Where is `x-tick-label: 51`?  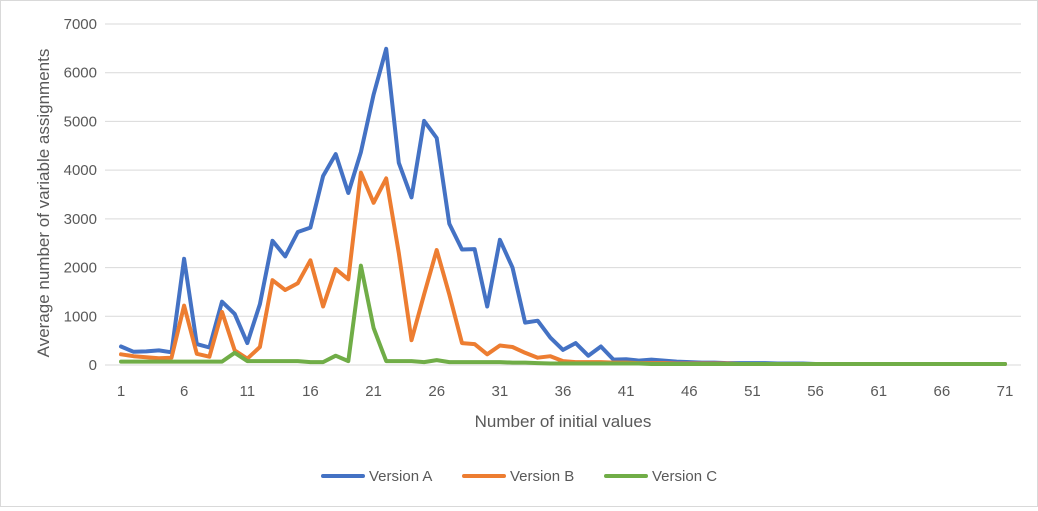
x-tick-label: 51 is located at coordinates (752, 391).